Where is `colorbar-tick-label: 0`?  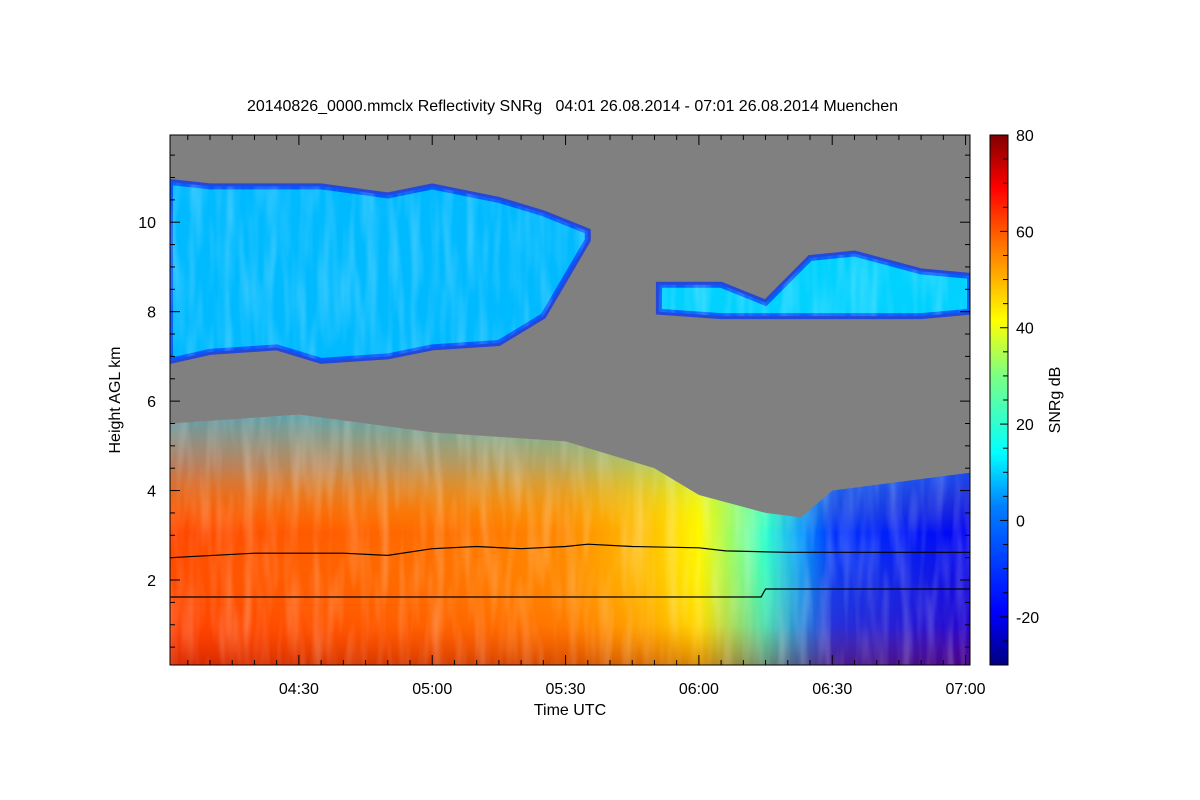
colorbar-tick-label: 0 is located at coordinates (1020, 521).